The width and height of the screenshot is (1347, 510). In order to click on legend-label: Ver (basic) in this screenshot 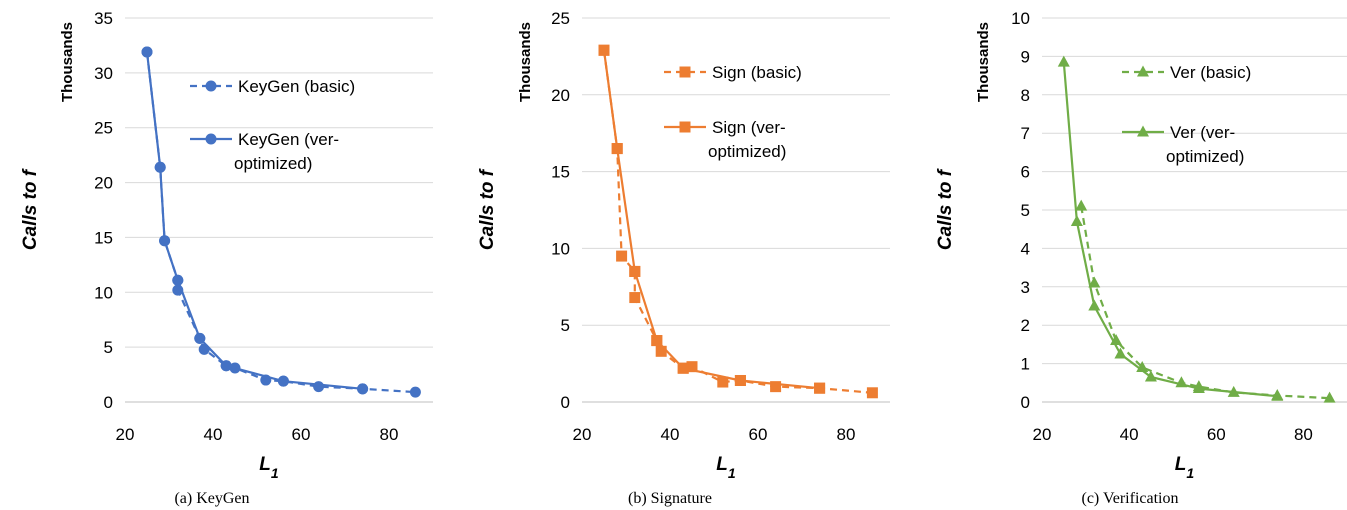, I will do `click(1210, 72)`.